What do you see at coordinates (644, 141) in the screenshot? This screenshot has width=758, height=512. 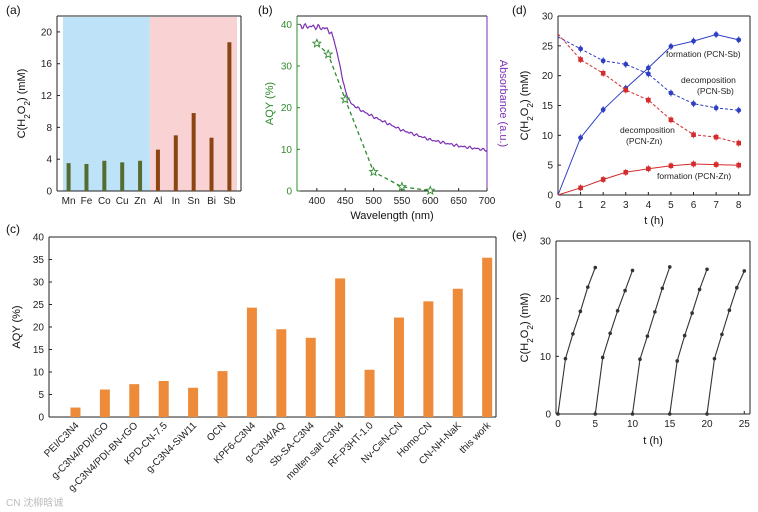 I see `d-annotation-decomposition-zn: (PCN-Zn)` at bounding box center [644, 141].